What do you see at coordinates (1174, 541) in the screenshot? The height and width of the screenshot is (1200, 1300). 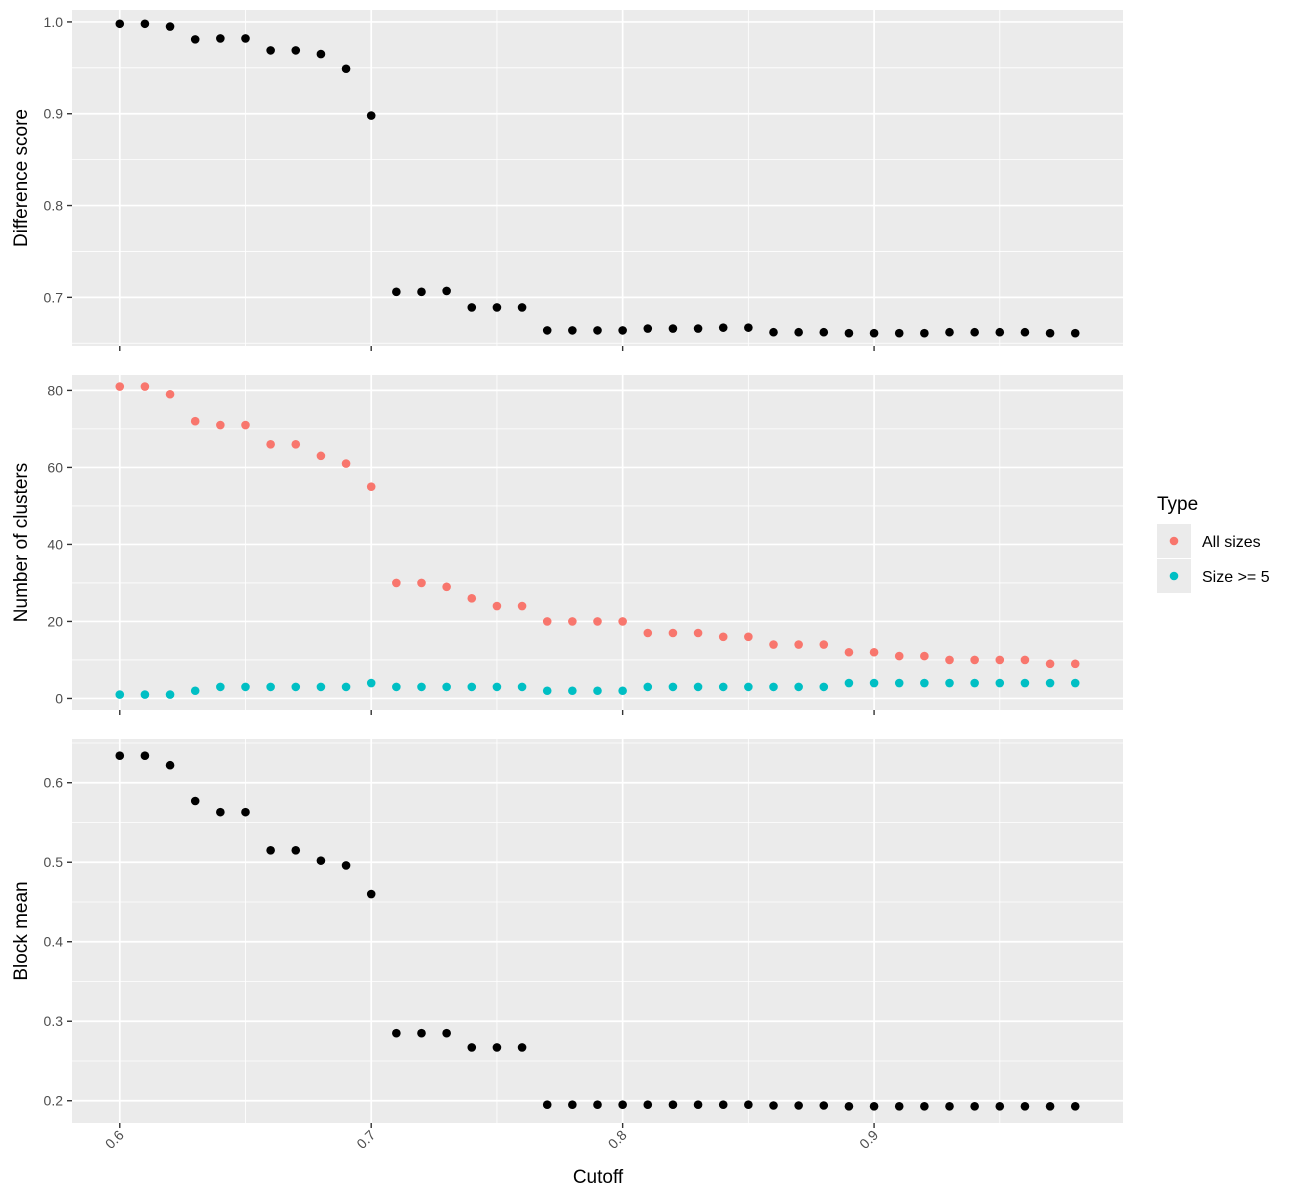 I see `legend-key-all-sizes` at bounding box center [1174, 541].